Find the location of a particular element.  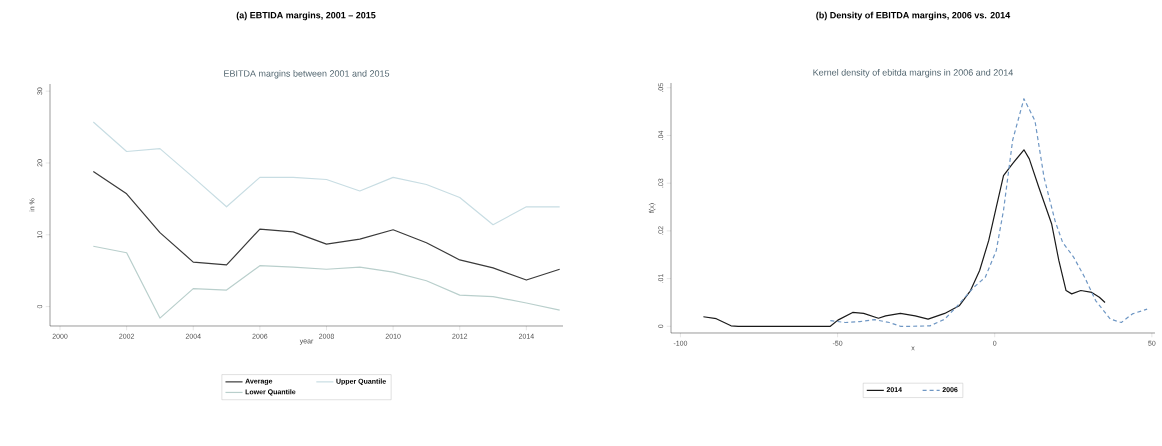

chart-title: (a) EBTIDA margins, 2001 – 2015 is located at coordinates (306, 16).